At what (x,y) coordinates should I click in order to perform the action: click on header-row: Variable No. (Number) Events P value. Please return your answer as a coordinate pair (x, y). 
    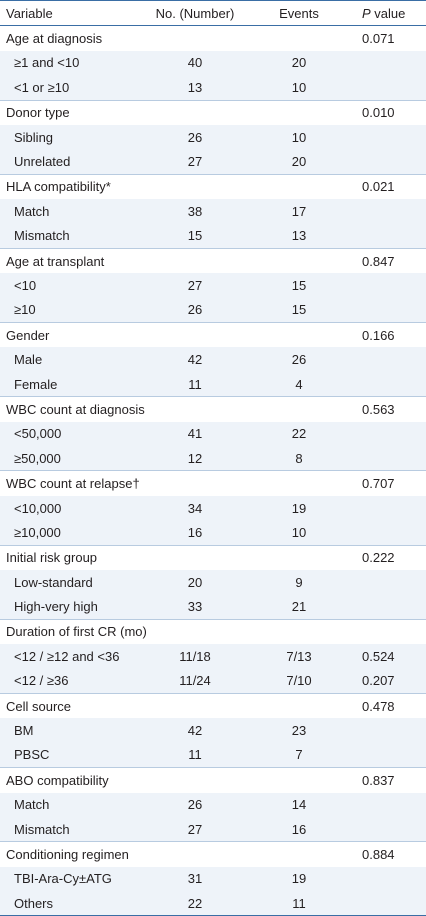
    Looking at the image, I should click on (213, 13).